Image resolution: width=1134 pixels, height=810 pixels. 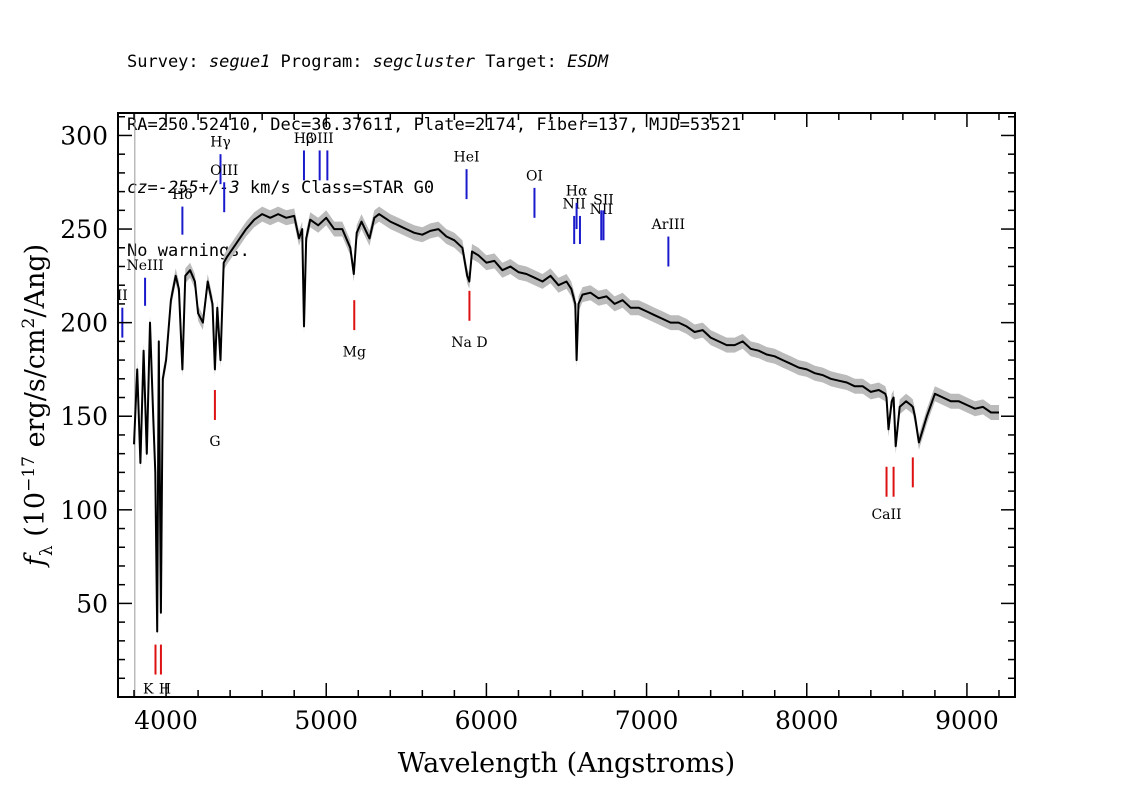 What do you see at coordinates (424, 62) in the screenshot?
I see `header-segment: segcluster` at bounding box center [424, 62].